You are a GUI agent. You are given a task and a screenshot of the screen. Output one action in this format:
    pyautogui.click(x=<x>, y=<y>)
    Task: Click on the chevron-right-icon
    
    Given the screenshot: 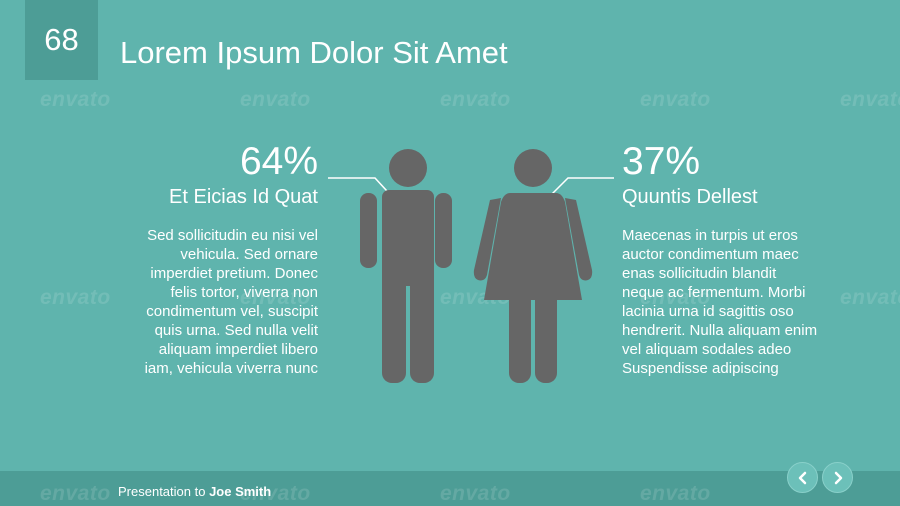 What is the action you would take?
    pyautogui.click(x=838, y=477)
    